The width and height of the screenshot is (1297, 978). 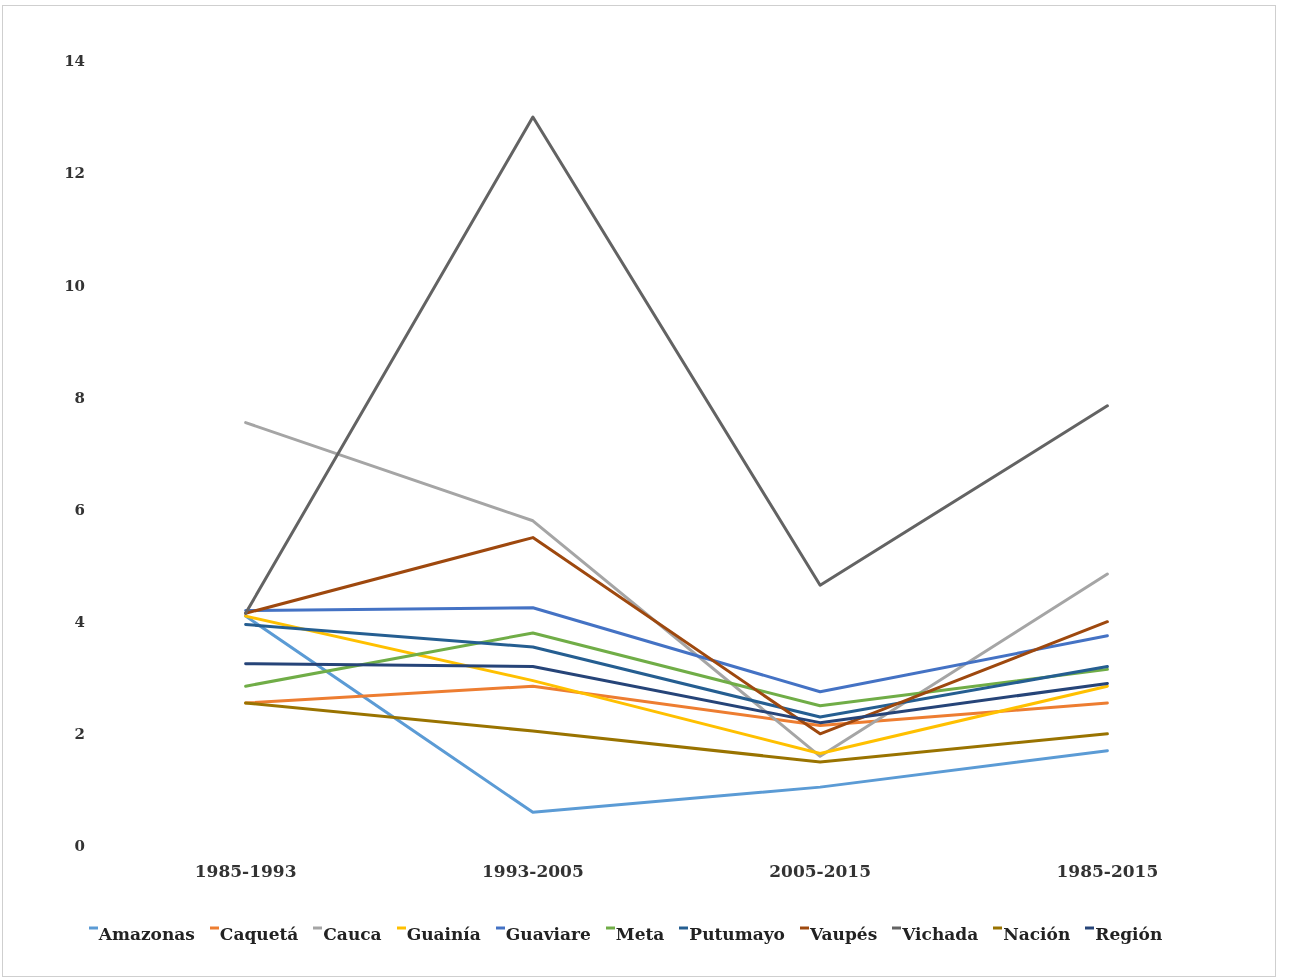 I want to click on legend-label: Putumayo, so click(x=737, y=934).